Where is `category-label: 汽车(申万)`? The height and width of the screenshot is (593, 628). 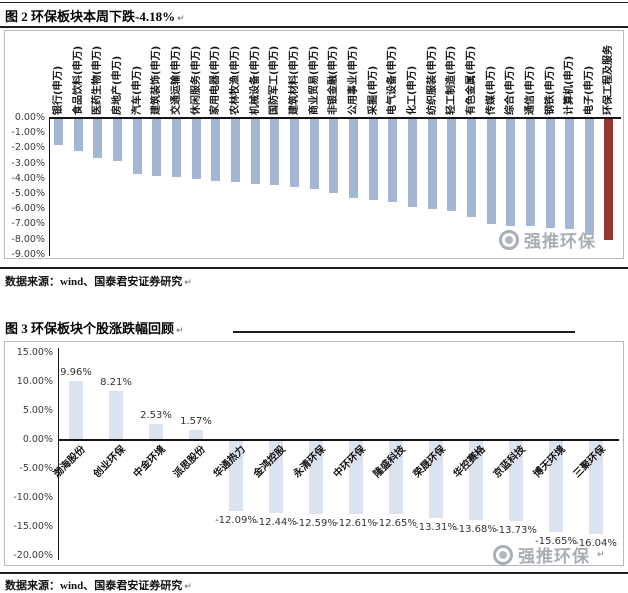 category-label: 汽车(申万) is located at coordinates (137, 90).